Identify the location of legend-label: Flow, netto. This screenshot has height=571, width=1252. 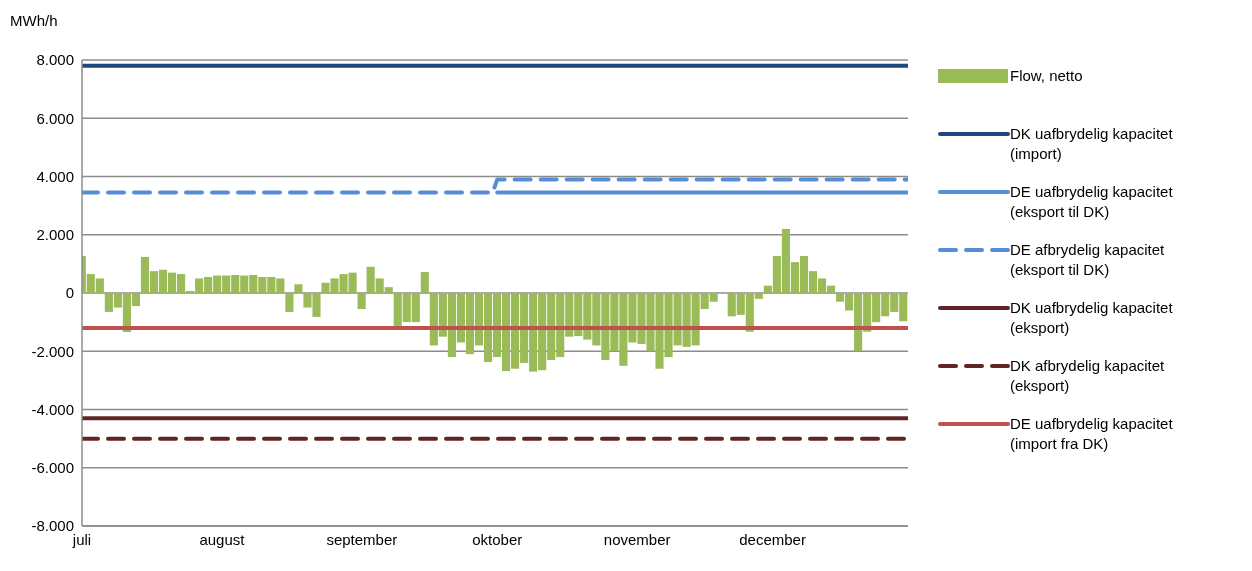
(1047, 76).